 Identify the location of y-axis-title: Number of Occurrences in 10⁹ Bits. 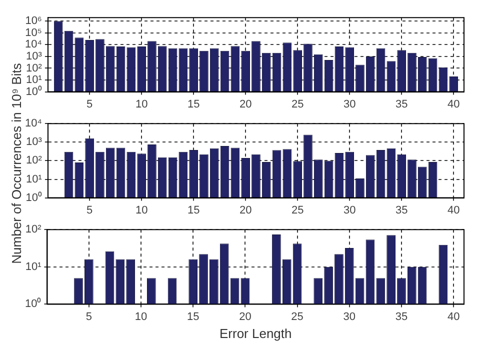
(16, 163).